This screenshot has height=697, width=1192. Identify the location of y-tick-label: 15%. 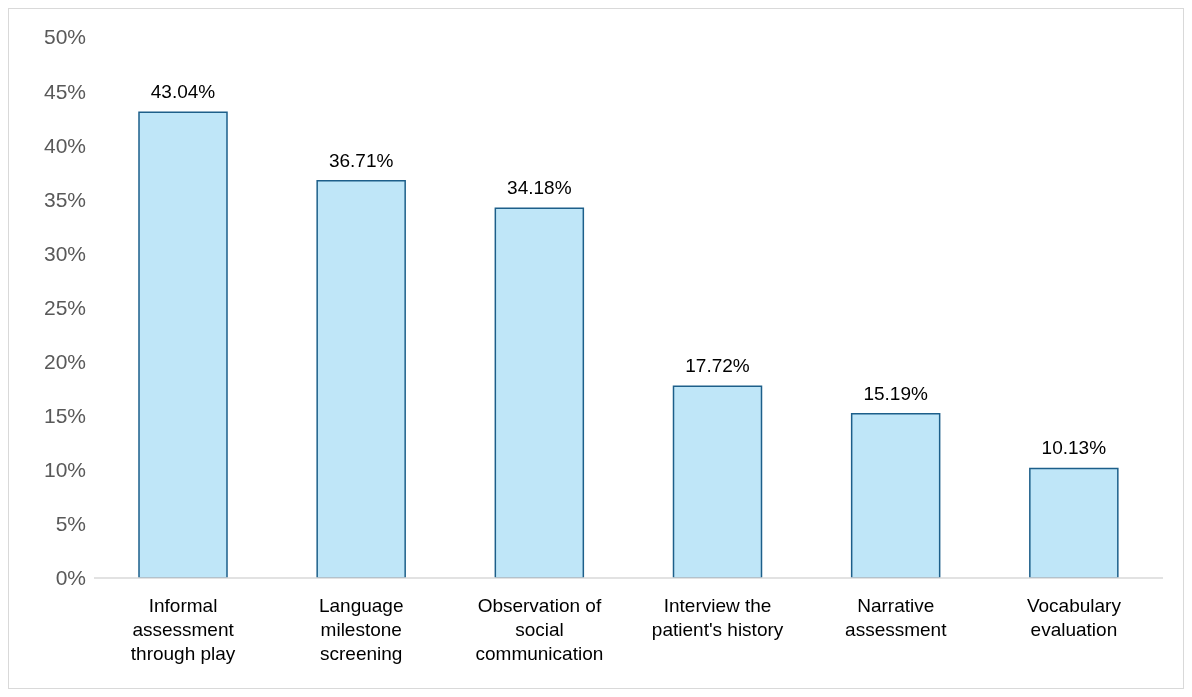
(64, 416).